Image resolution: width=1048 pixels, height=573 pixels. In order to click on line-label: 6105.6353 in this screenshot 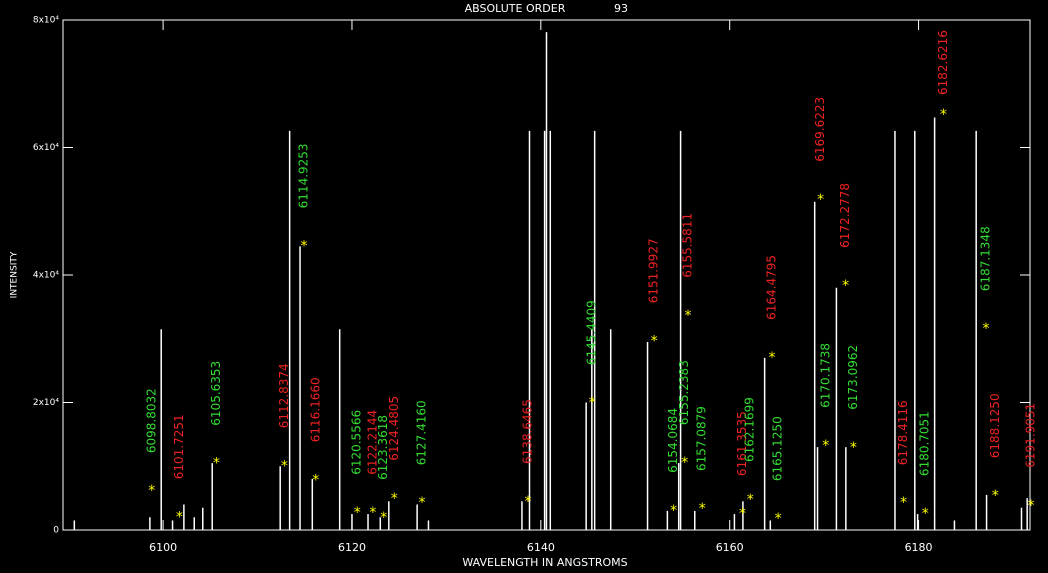, I will do `click(216, 393)`.